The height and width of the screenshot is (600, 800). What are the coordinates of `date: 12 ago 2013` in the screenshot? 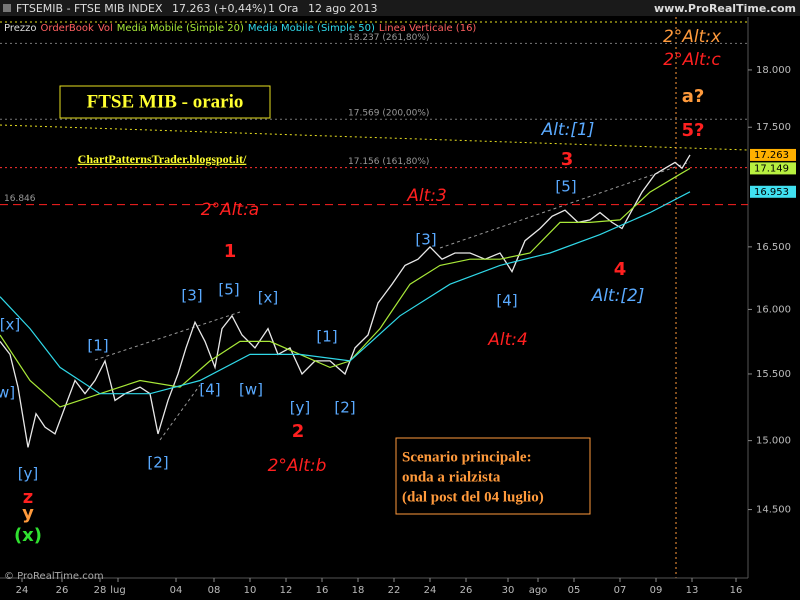 It's located at (342, 8).